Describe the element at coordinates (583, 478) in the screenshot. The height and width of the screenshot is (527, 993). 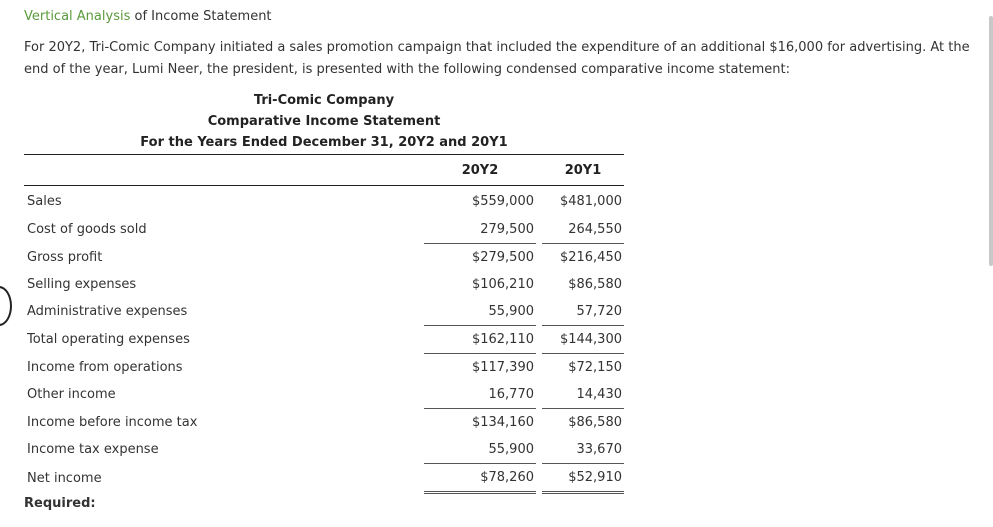
I see `value-20y1: $52,910` at that location.